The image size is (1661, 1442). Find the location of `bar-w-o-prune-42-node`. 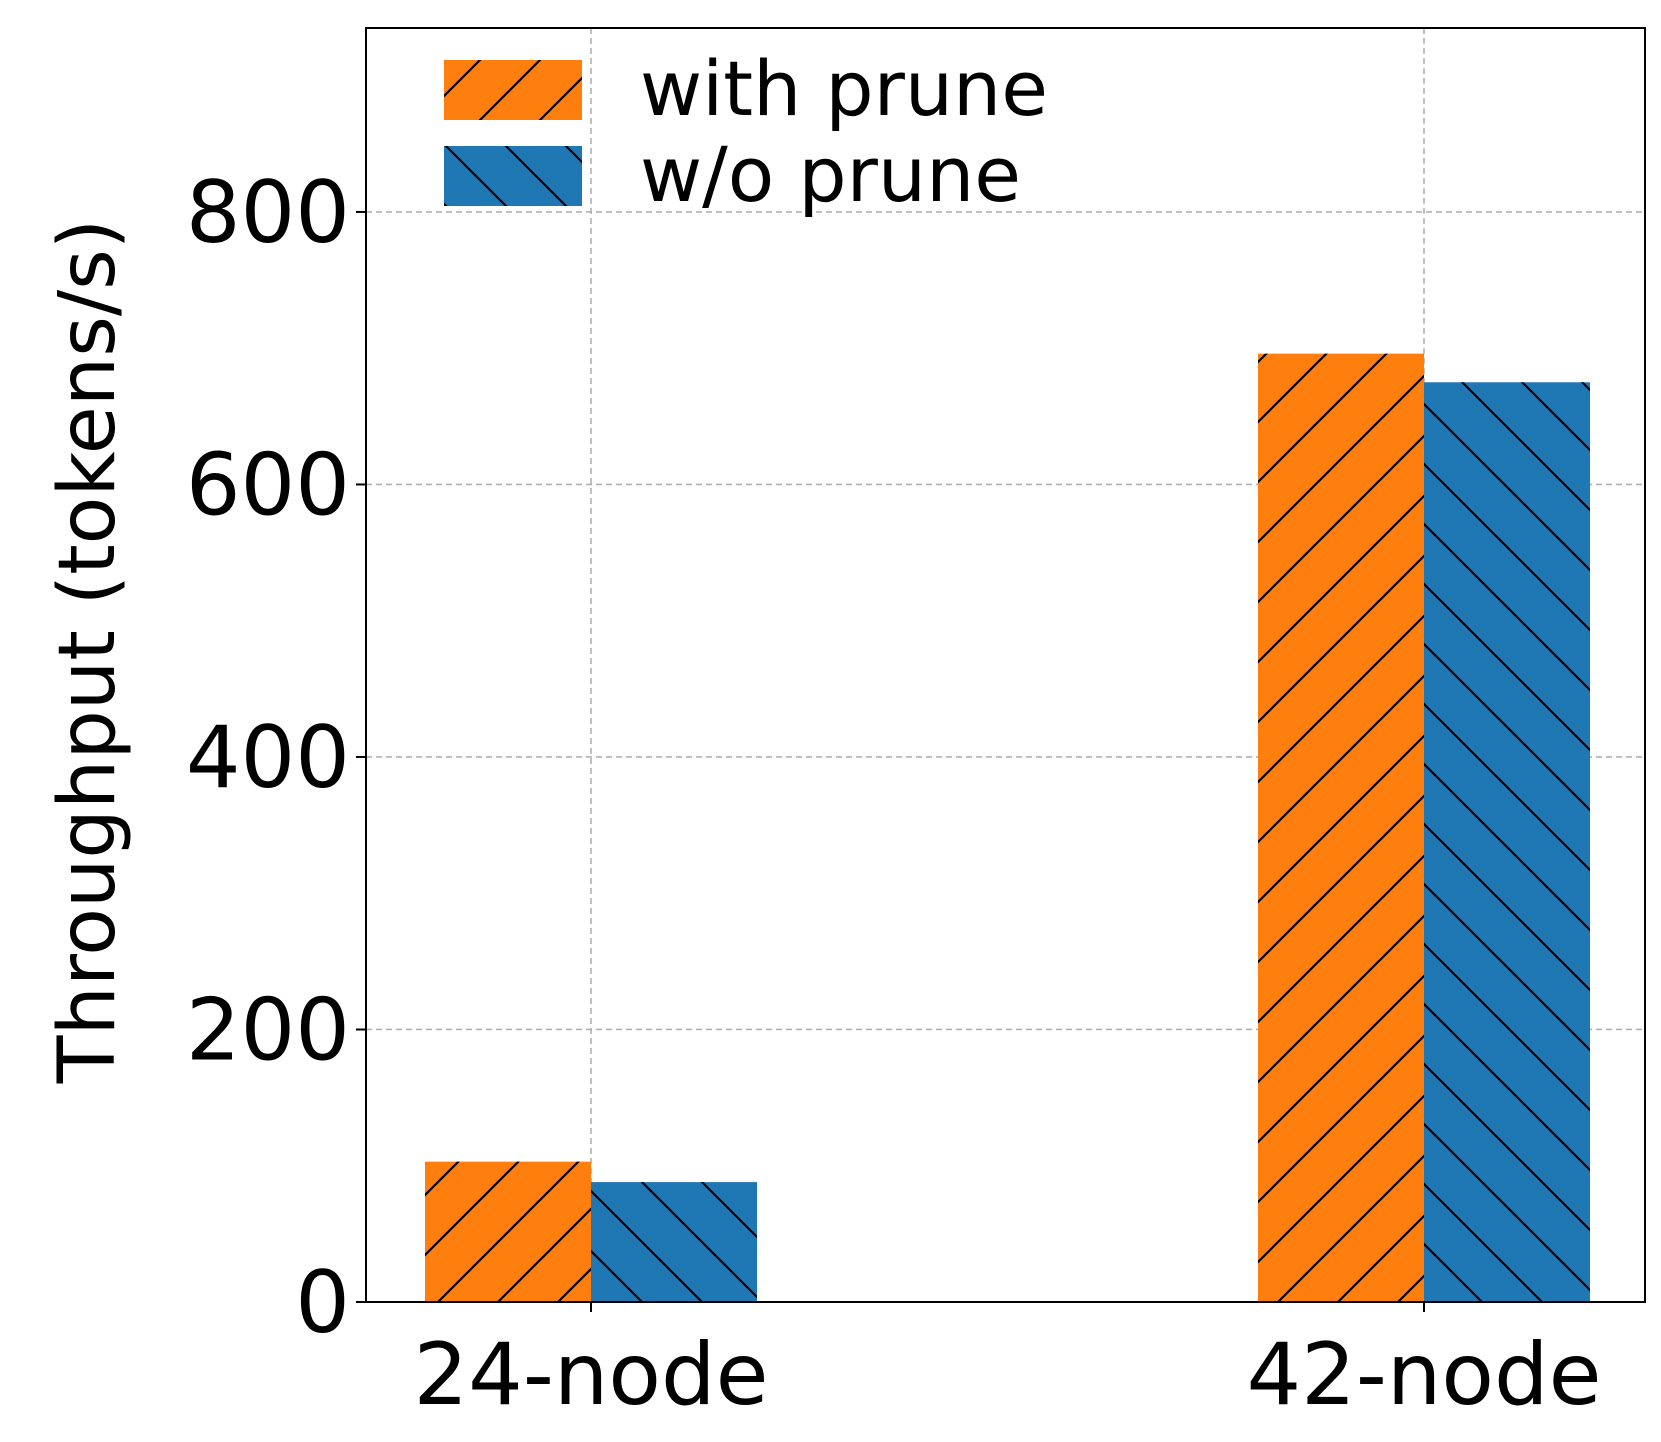

bar-w-o-prune-42-node is located at coordinates (1507, 842).